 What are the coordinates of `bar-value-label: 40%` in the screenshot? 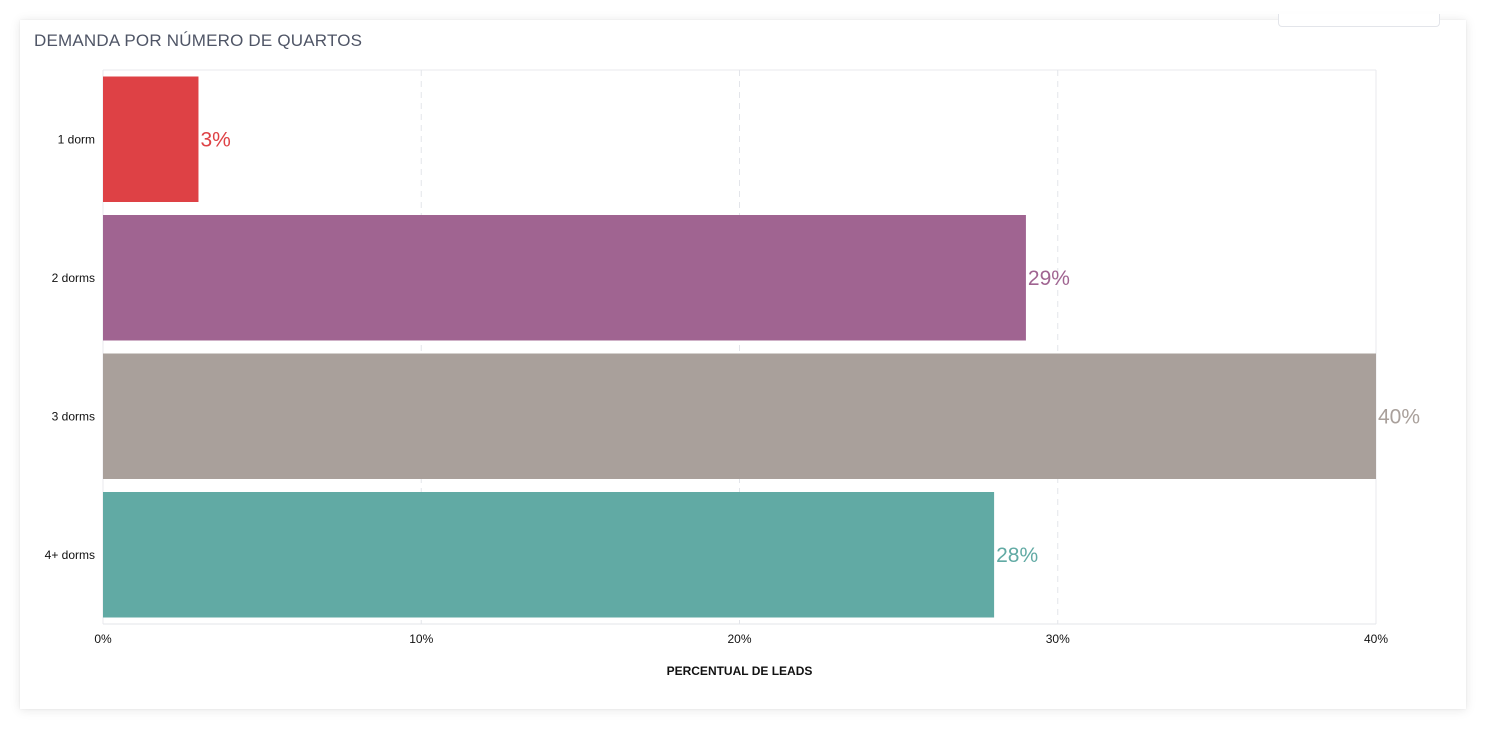 It's located at (1399, 416).